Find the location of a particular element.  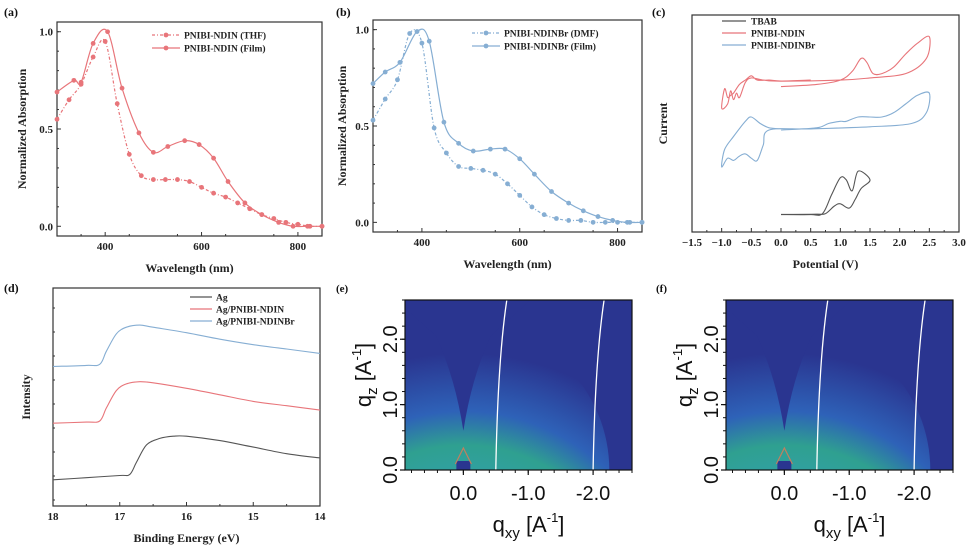

y-axis-label-sub: z is located at coordinates (372, 391).